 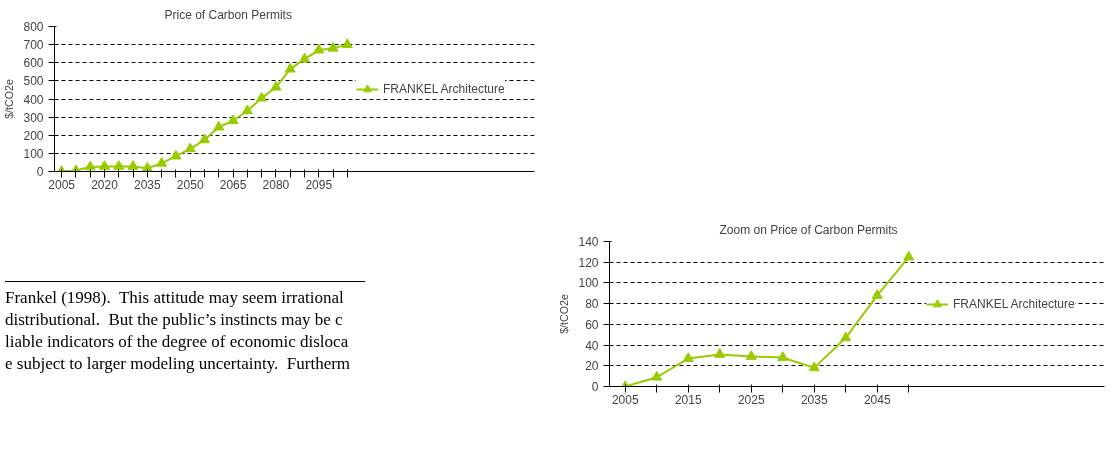 What do you see at coordinates (174, 319) in the screenshot?
I see `text: distributional. But the public’s instincts may be c` at bounding box center [174, 319].